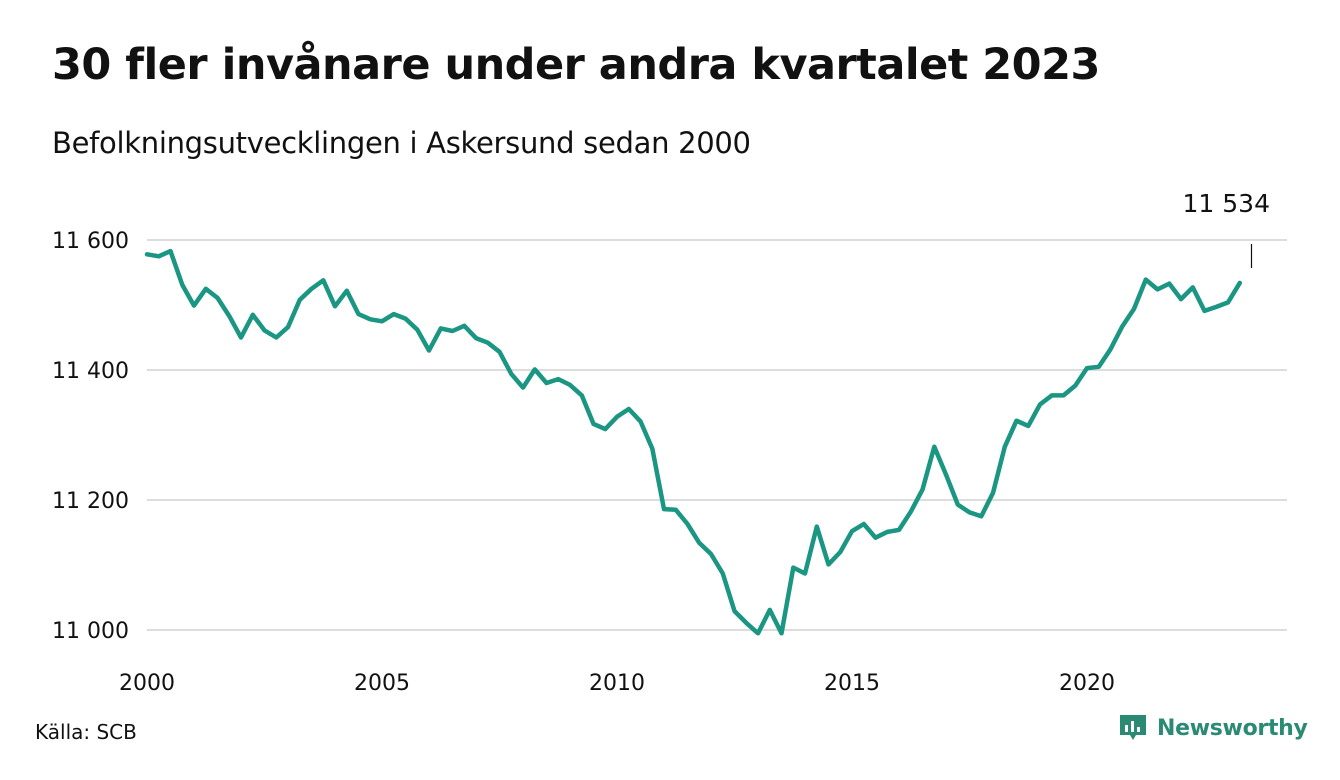 This screenshot has width=1340, height=780. What do you see at coordinates (90, 501) in the screenshot?
I see `y-tick-label: 11 200` at bounding box center [90, 501].